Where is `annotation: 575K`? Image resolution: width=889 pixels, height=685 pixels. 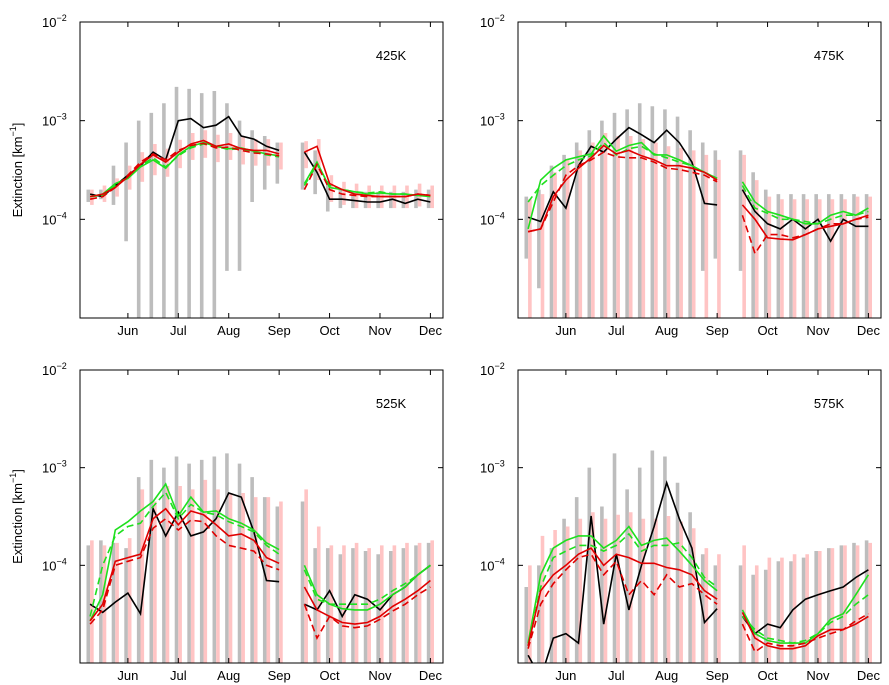
annotation: 575K is located at coordinates (829, 403).